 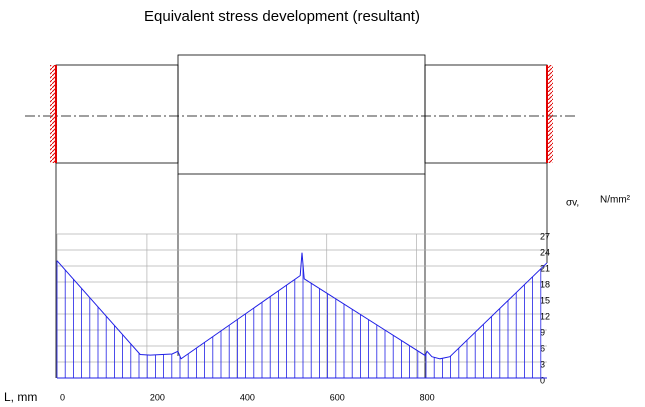 I want to click on y-unit: N/mm², so click(x=615, y=200).